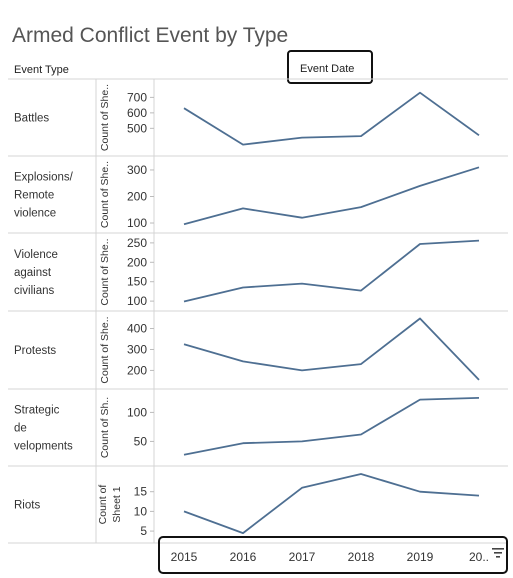  Describe the element at coordinates (35, 214) in the screenshot. I see `category-label: violence` at that location.